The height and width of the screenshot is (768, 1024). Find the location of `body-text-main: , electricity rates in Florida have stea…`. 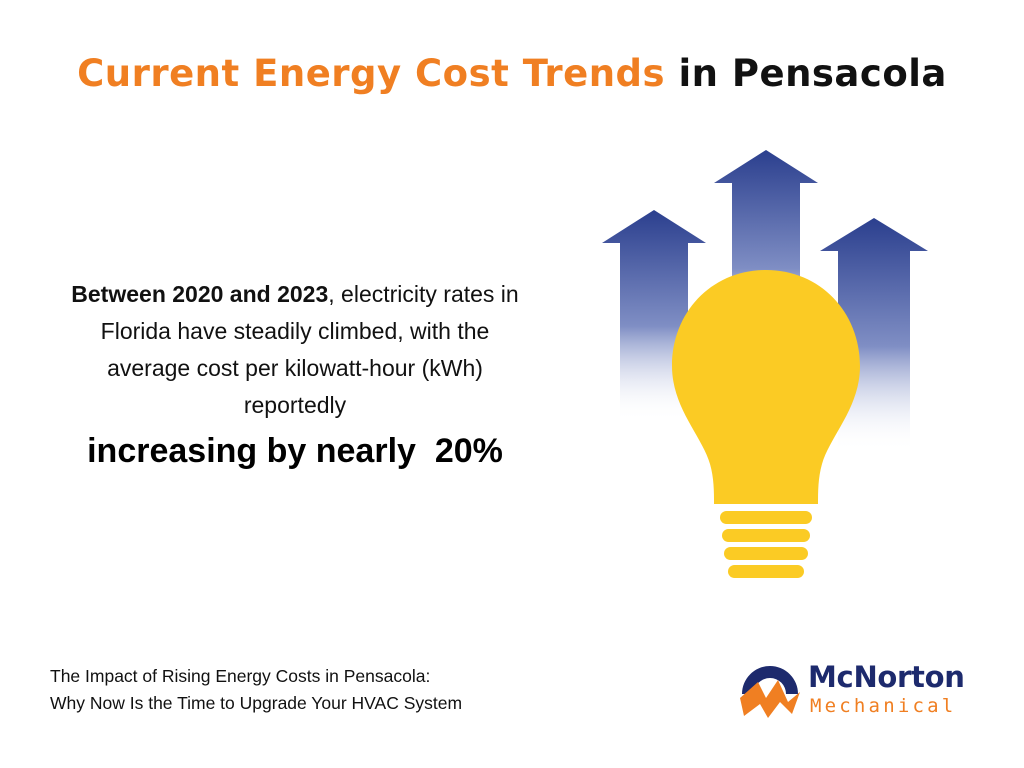

body-text-main: , electricity rates in Florida have stea… is located at coordinates (309, 349).